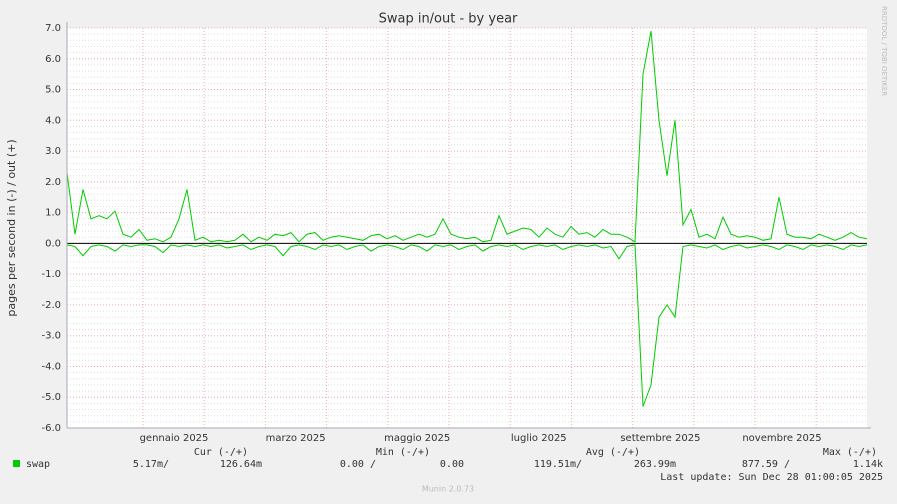  What do you see at coordinates (53, 243) in the screenshot?
I see `y-tick-label: 0.0` at bounding box center [53, 243].